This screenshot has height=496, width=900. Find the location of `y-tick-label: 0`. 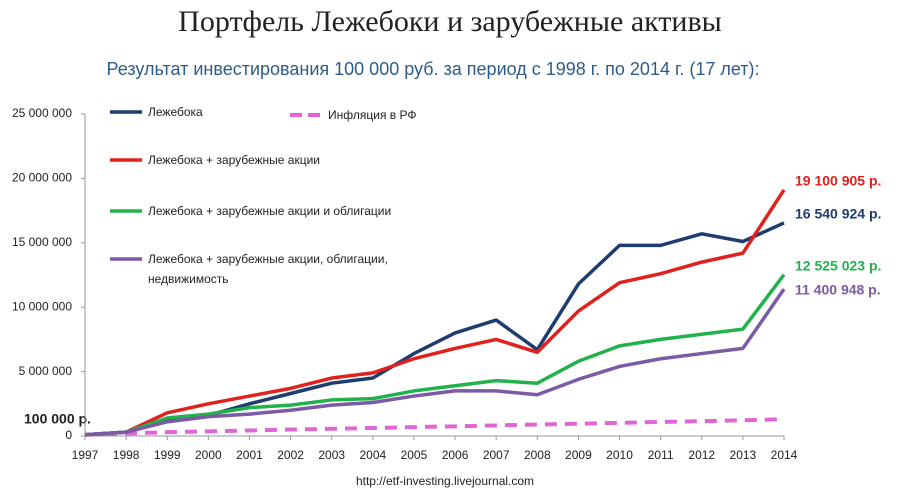

y-tick-label: 0 is located at coordinates (68, 435).